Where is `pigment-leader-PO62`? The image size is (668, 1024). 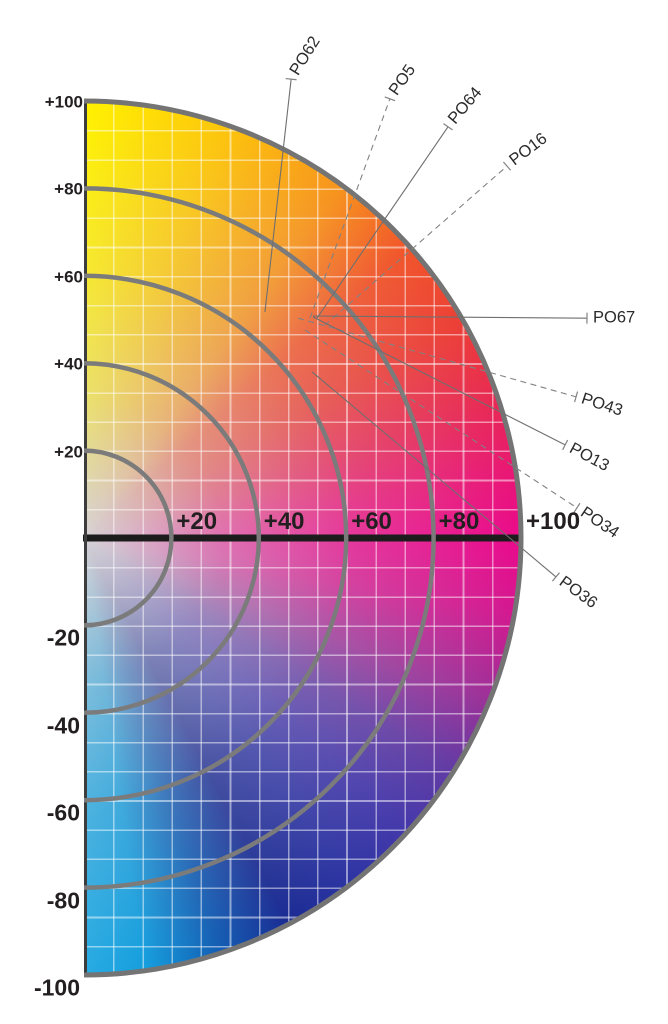
pigment-leader-PO62 is located at coordinates (278, 196).